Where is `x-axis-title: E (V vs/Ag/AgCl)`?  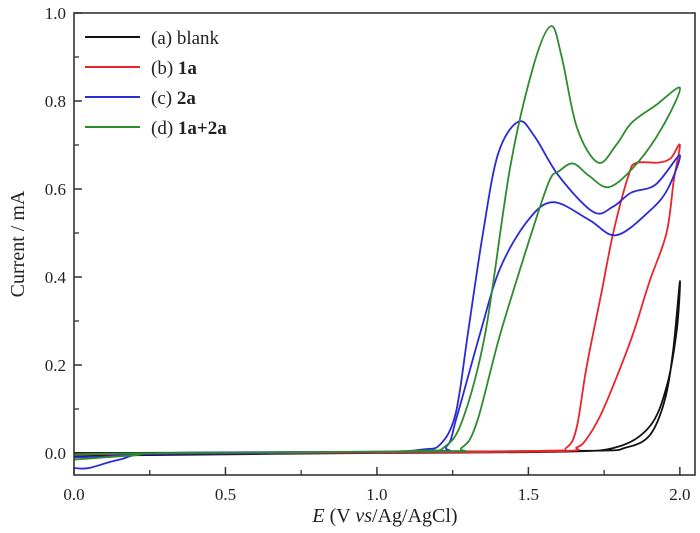 x-axis-title: E (V vs/Ag/AgCl) is located at coordinates (384, 516).